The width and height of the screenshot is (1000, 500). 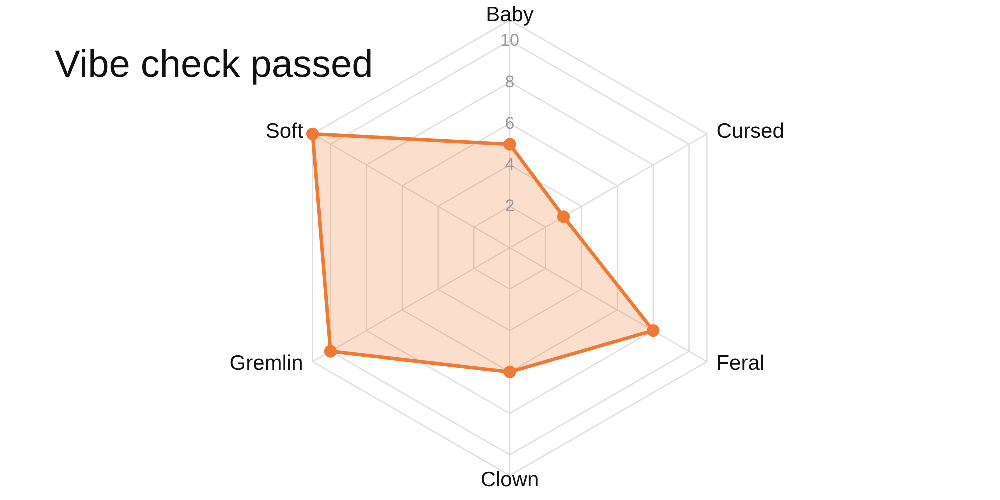 I want to click on spoke-label: Feral, so click(x=740, y=363).